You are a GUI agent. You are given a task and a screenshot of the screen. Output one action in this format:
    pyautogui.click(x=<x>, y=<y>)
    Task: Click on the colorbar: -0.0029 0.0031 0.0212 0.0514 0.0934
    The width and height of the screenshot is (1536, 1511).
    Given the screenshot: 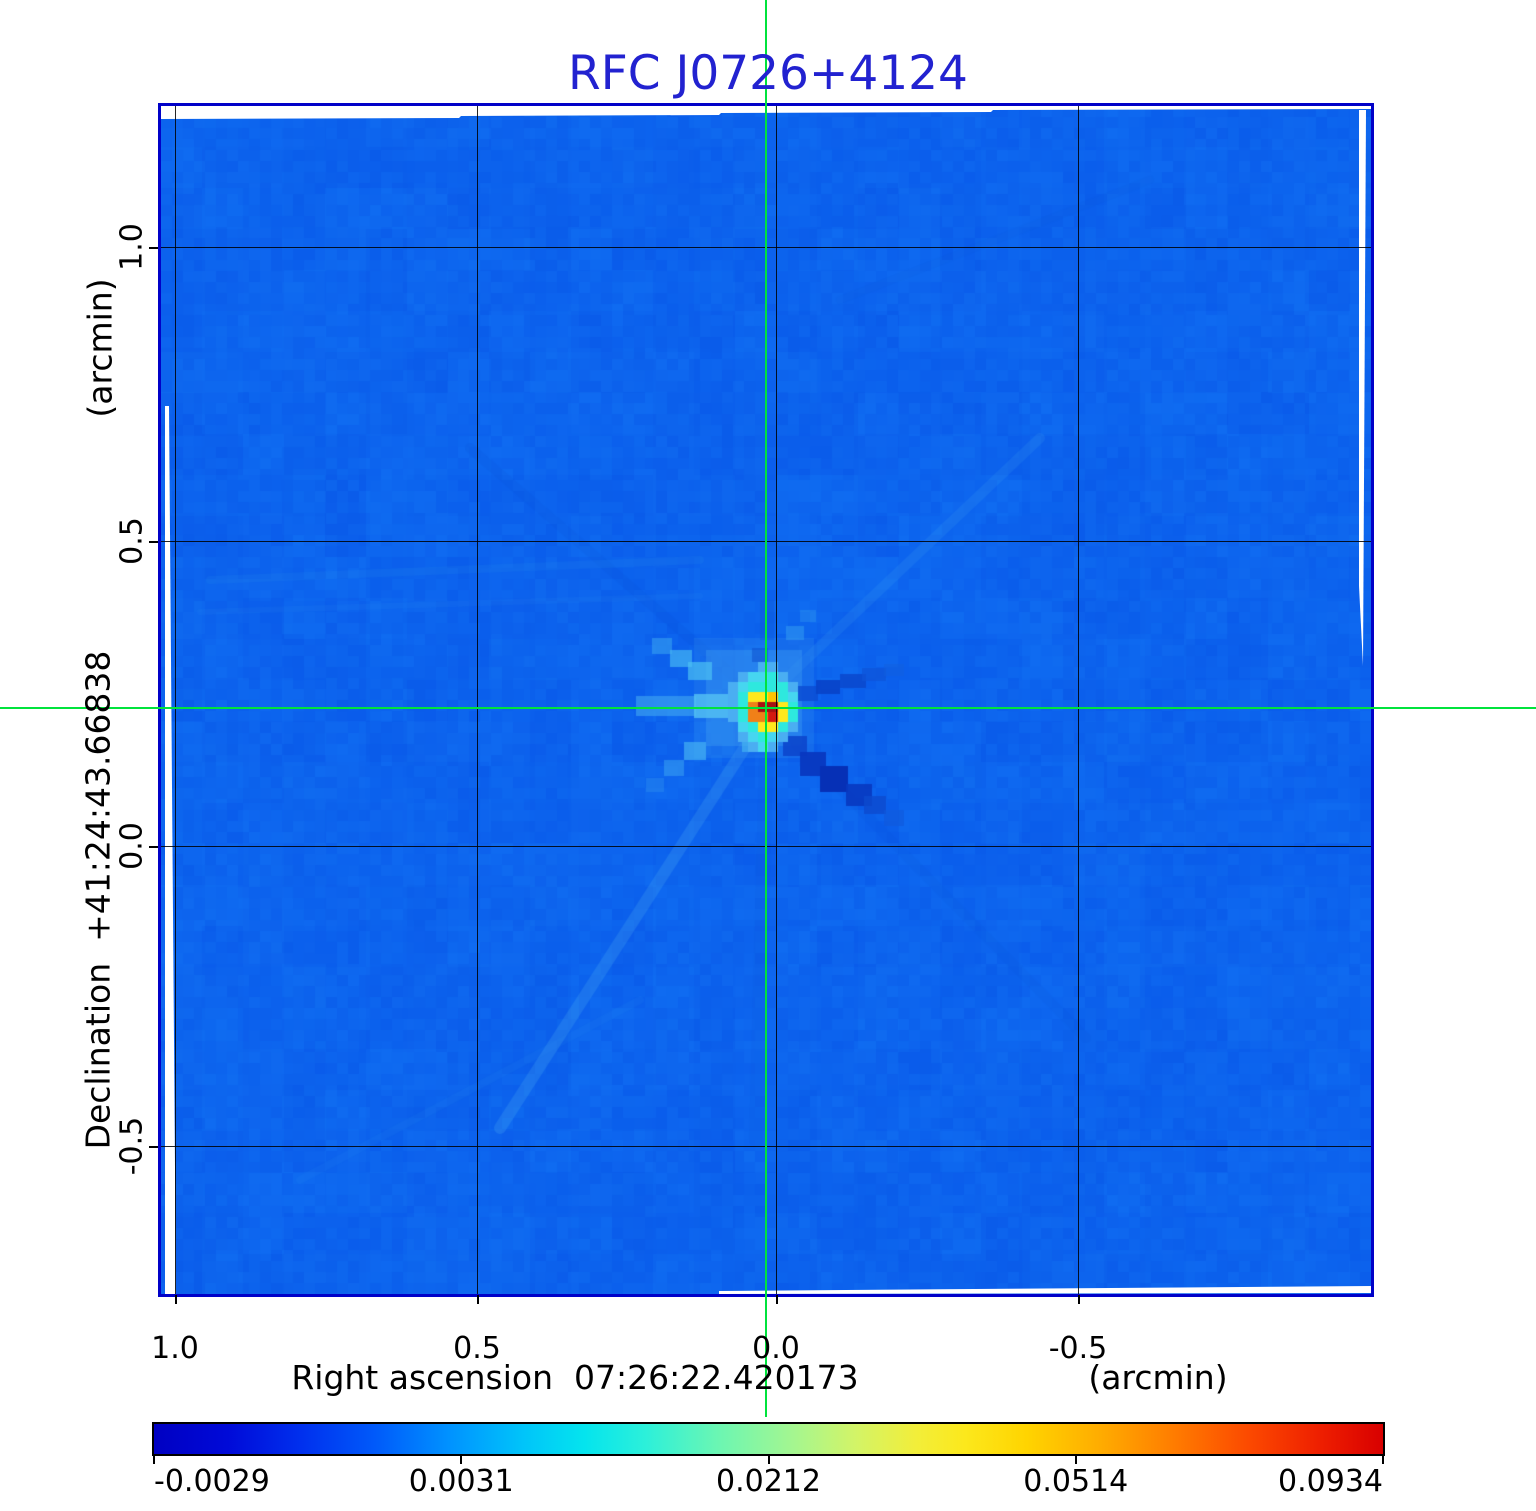 What is the action you would take?
    pyautogui.click(x=768, y=1460)
    